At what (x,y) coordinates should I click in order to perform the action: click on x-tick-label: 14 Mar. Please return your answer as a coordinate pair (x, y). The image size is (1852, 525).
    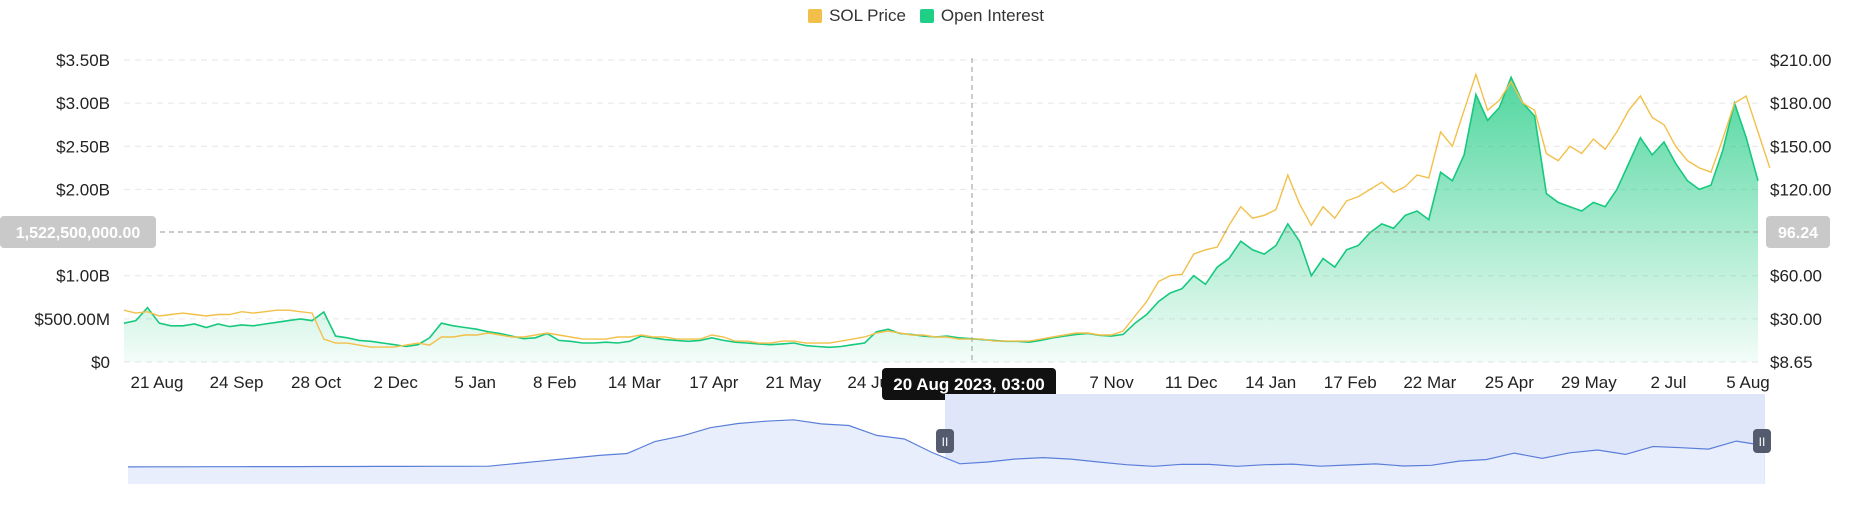
    Looking at the image, I should click on (634, 382).